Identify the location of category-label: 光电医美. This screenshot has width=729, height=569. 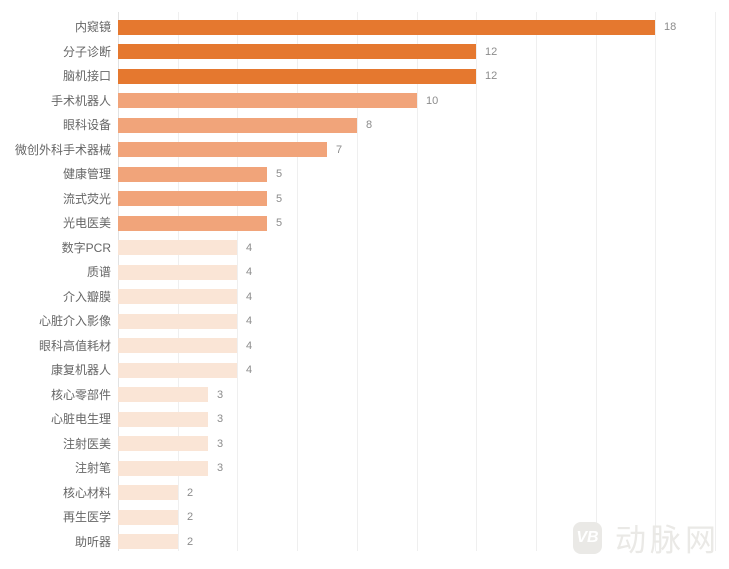
(86, 223).